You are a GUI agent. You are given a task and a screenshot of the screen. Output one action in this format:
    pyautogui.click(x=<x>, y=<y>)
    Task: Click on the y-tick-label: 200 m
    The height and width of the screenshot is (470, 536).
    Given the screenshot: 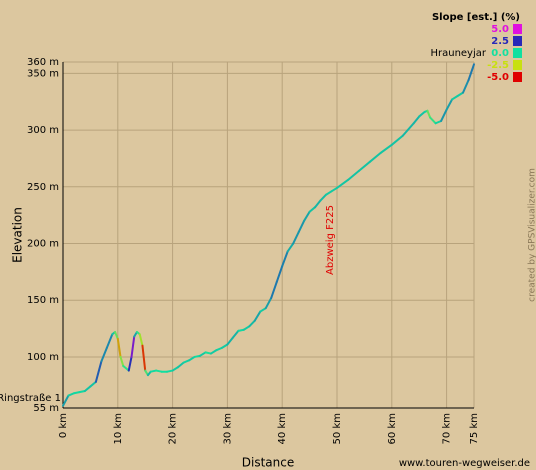 What is the action you would take?
    pyautogui.click(x=43, y=244)
    